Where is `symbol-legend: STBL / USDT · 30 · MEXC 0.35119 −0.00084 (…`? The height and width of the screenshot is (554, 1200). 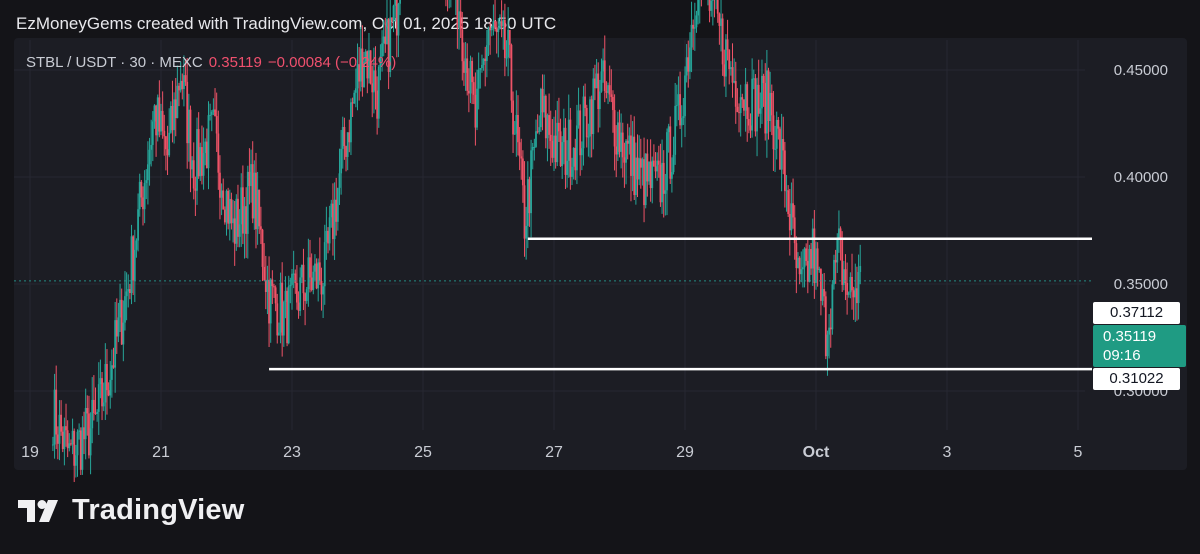 symbol-legend: STBL / USDT · 30 · MEXC 0.35119 −0.00084 (… is located at coordinates (211, 62).